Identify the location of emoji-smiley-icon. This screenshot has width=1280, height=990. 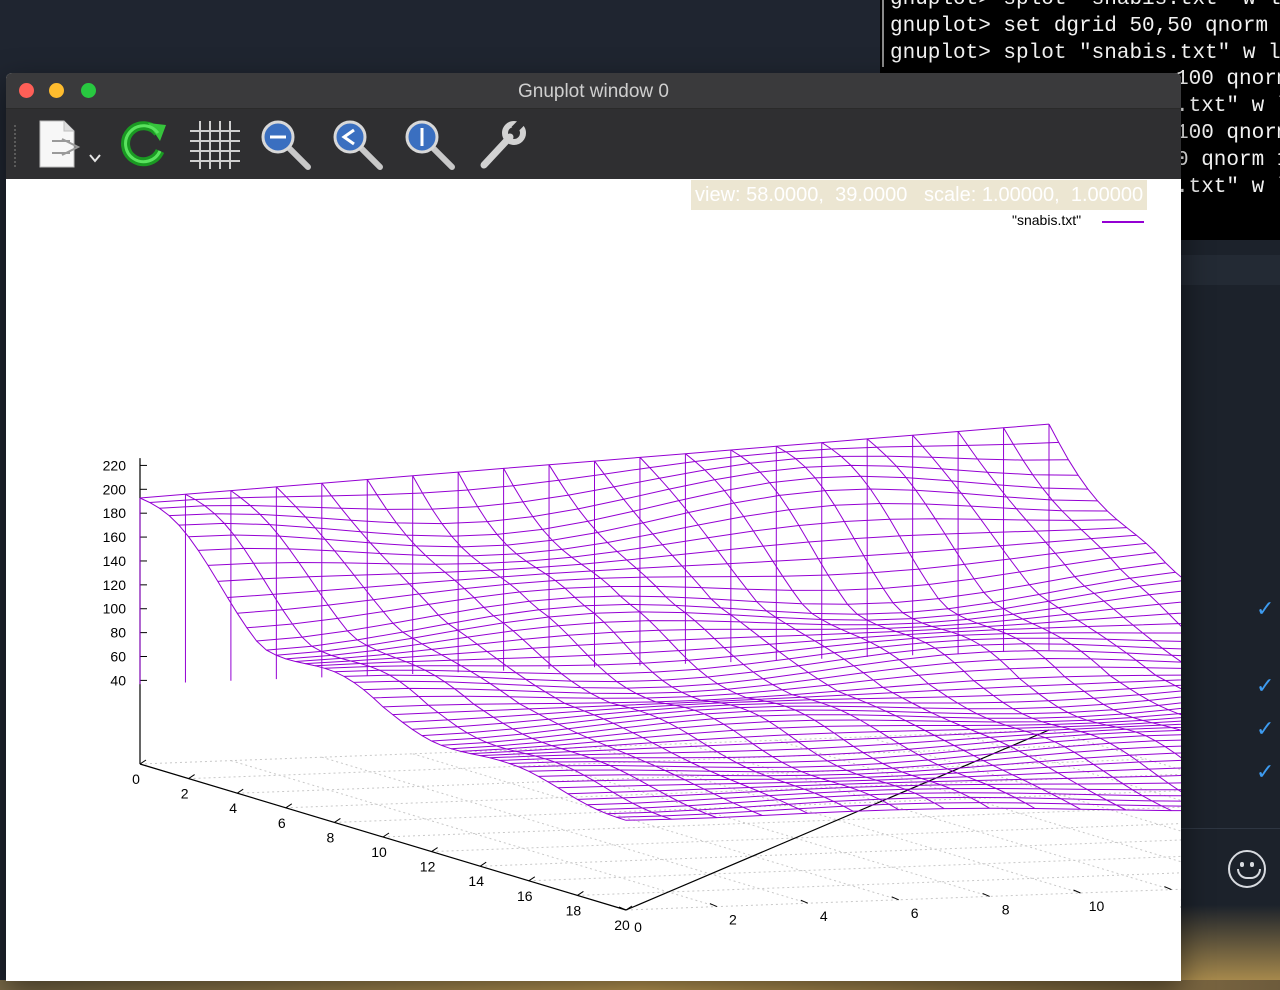
(1247, 869).